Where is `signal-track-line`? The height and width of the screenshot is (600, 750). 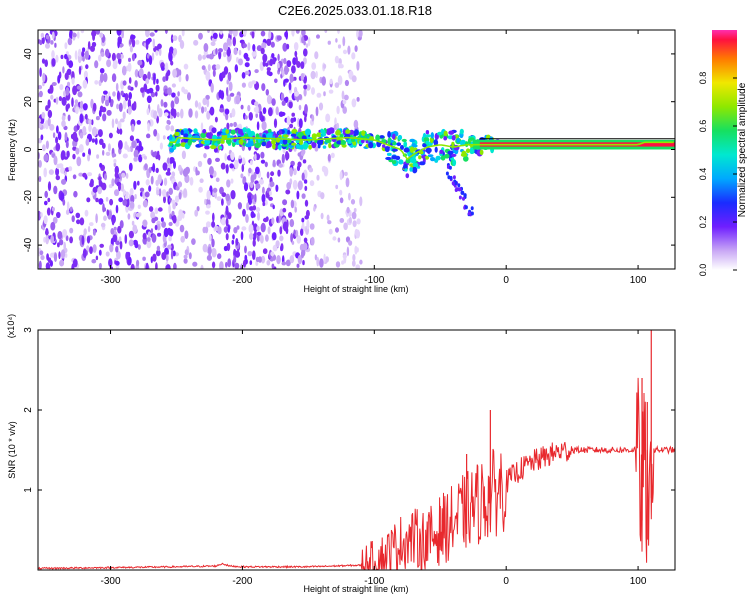 signal-track-line is located at coordinates (421, 148).